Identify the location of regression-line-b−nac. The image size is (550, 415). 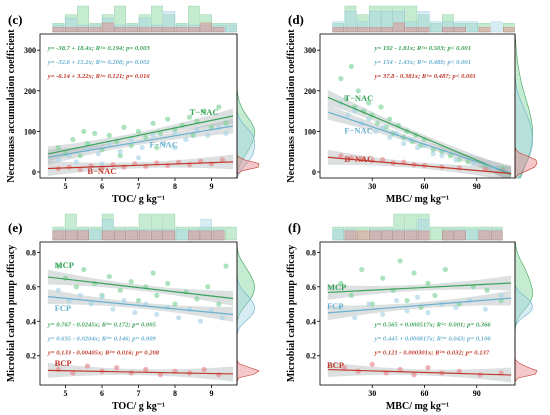
(419, 165).